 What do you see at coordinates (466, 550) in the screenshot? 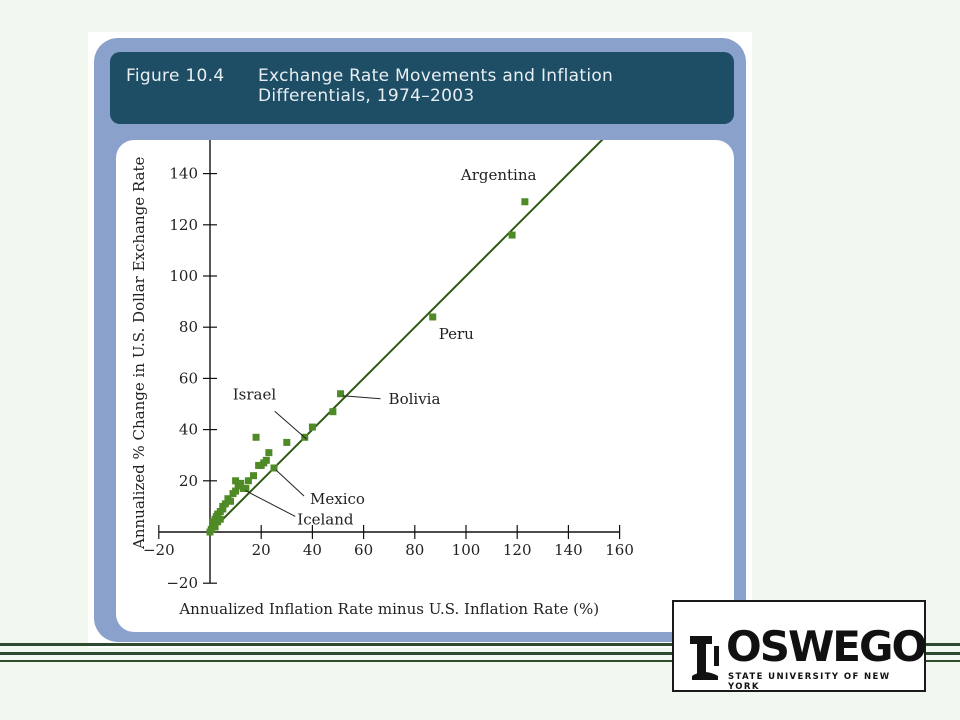
I see `x-tick-label: 100` at bounding box center [466, 550].